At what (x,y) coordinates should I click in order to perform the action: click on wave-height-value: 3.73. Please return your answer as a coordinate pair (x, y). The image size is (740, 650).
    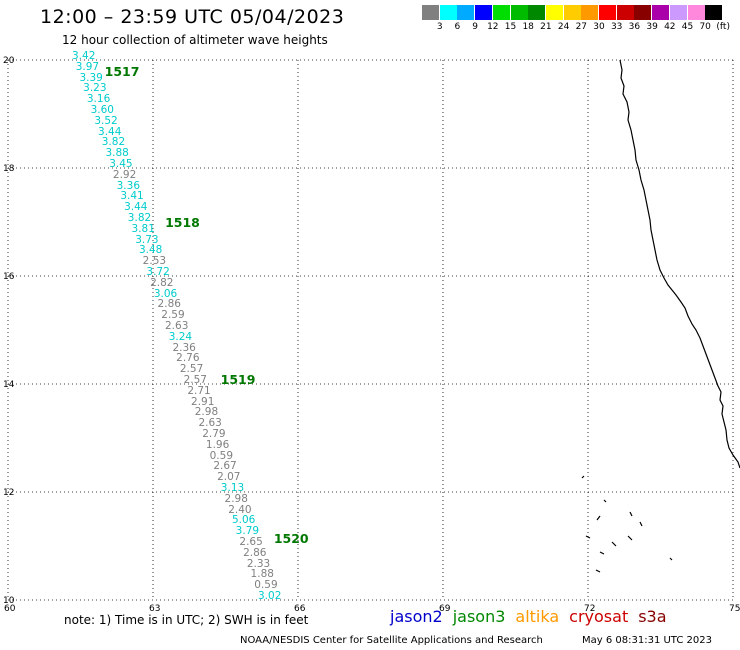
    Looking at the image, I should click on (147, 239).